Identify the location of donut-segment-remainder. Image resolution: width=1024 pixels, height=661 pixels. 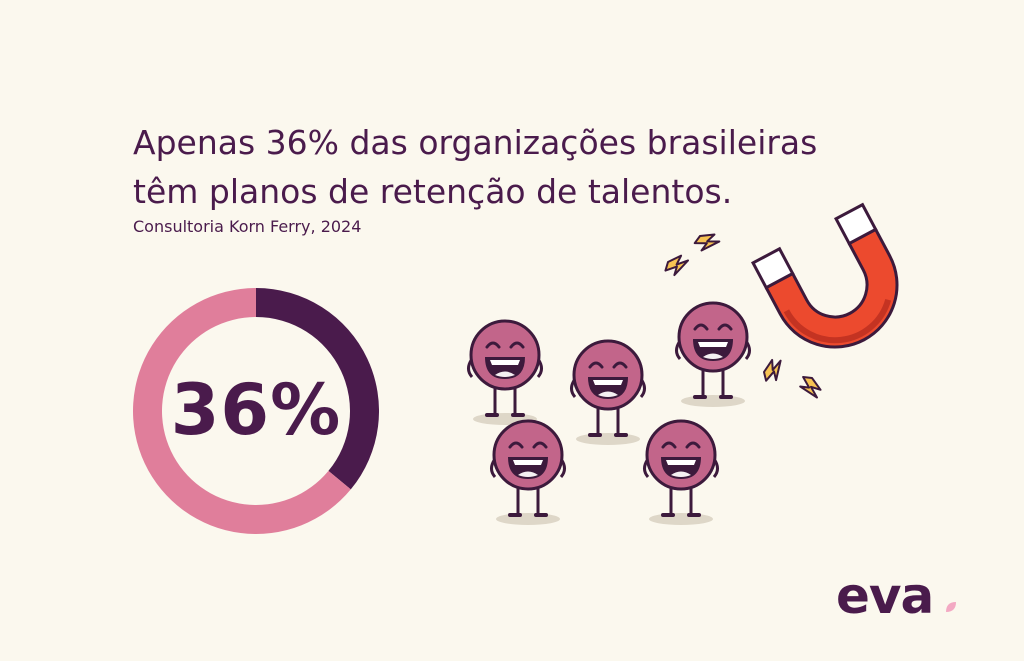
(242, 411).